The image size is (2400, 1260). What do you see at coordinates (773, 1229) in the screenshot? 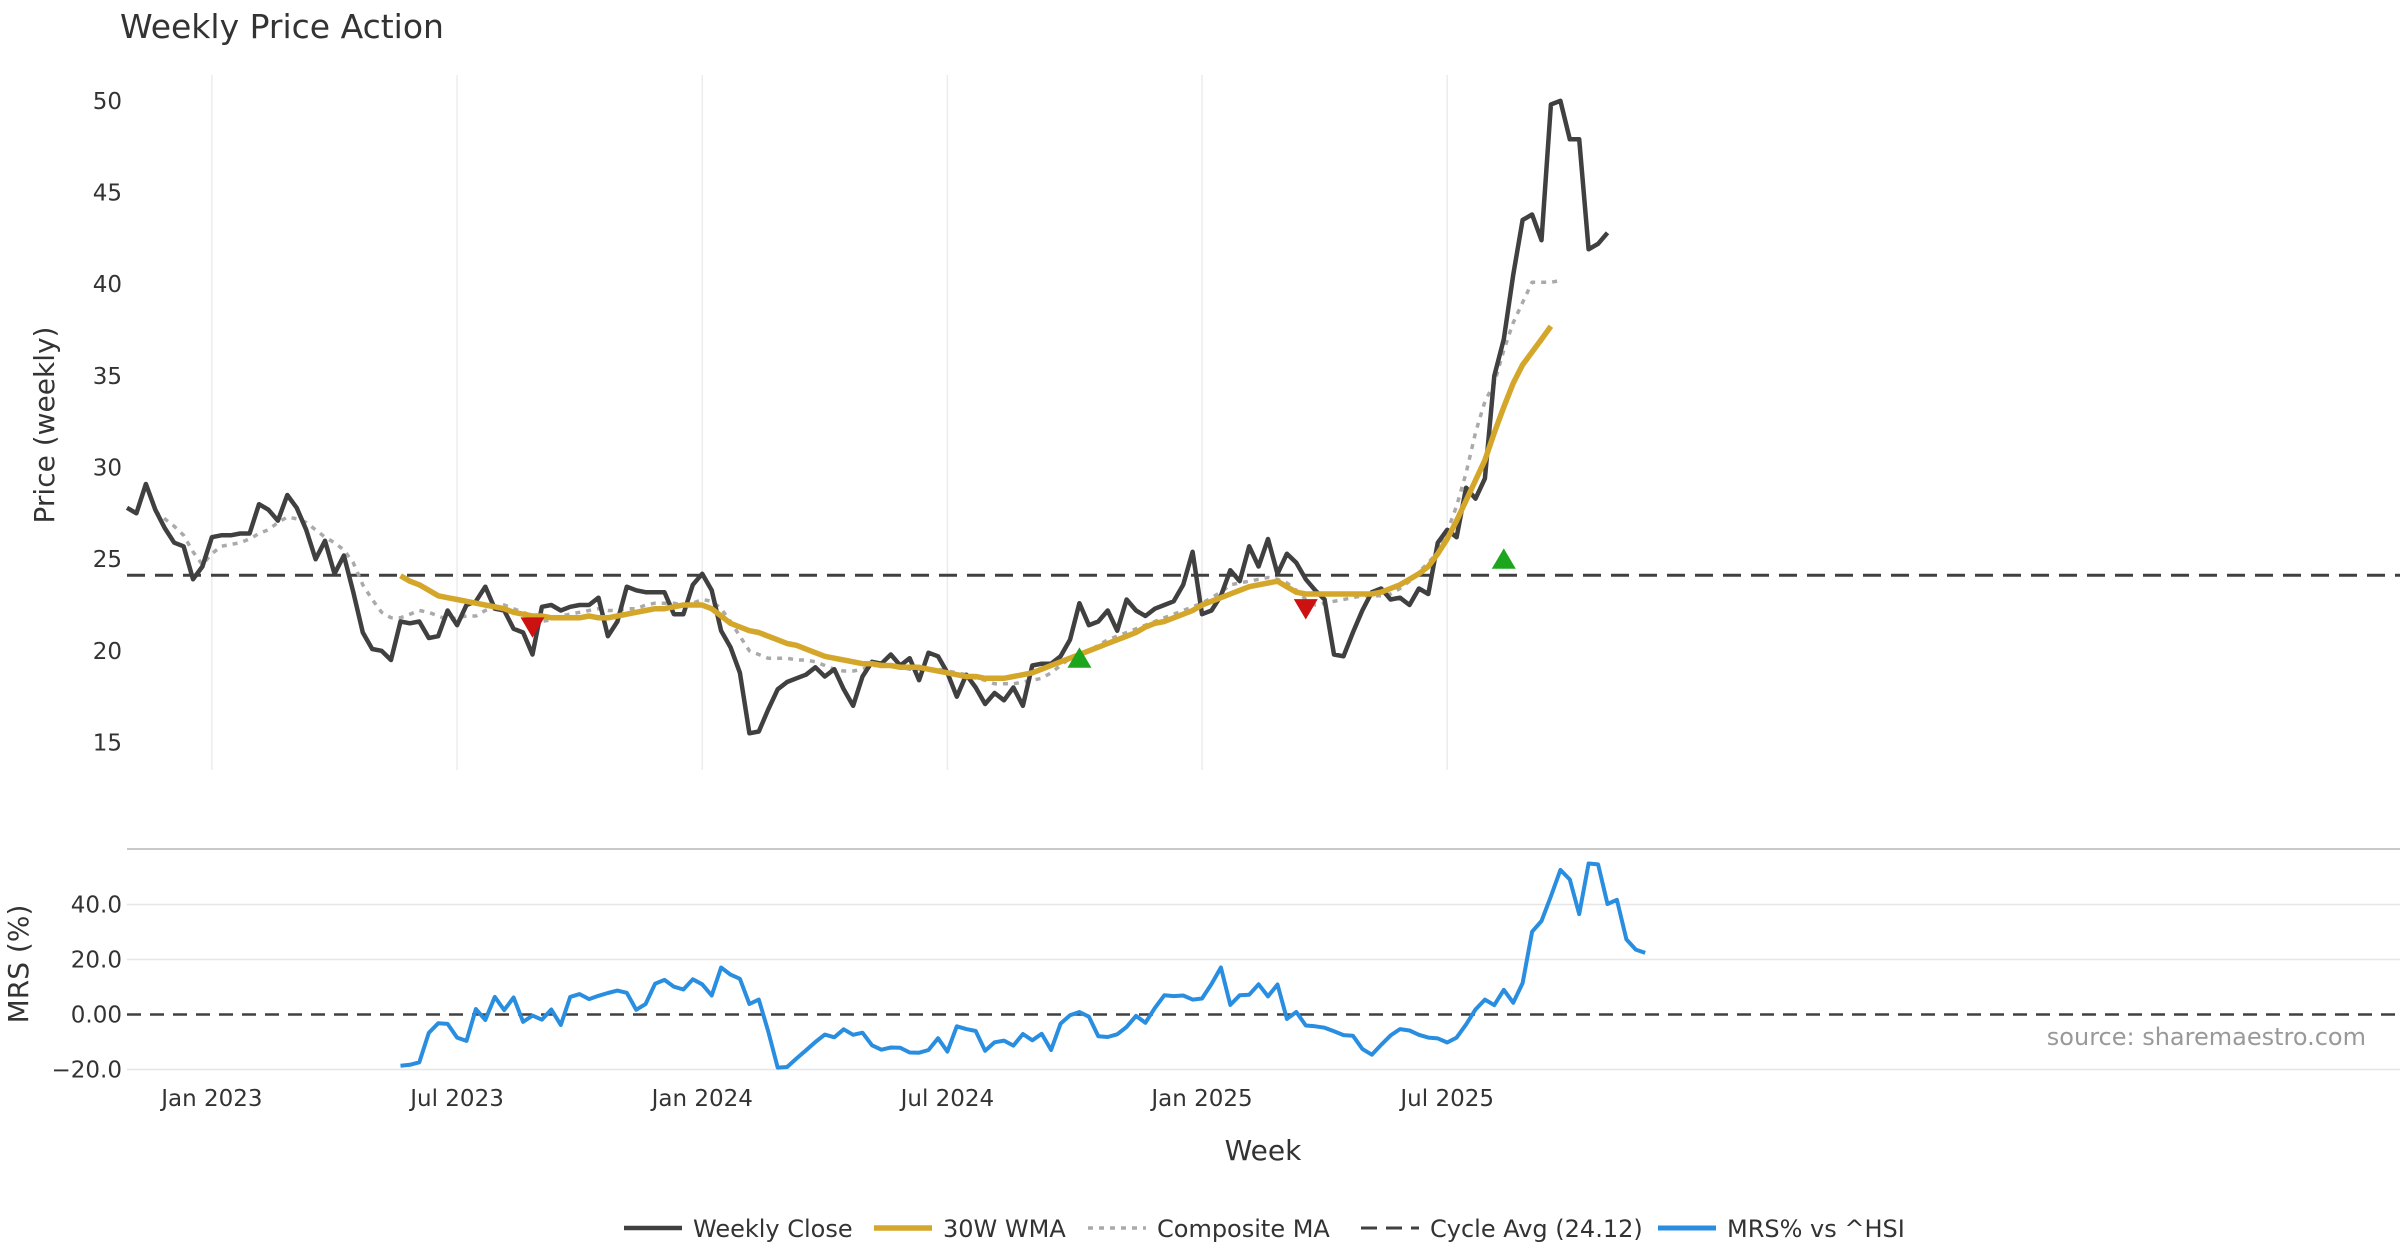
I see `legend-label: Weekly Close` at bounding box center [773, 1229].